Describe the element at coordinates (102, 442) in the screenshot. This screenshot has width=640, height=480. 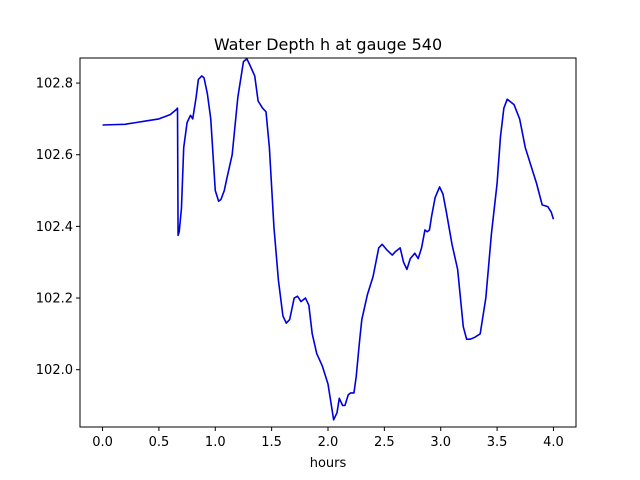
I see `x-tick-label: 0.0` at that location.